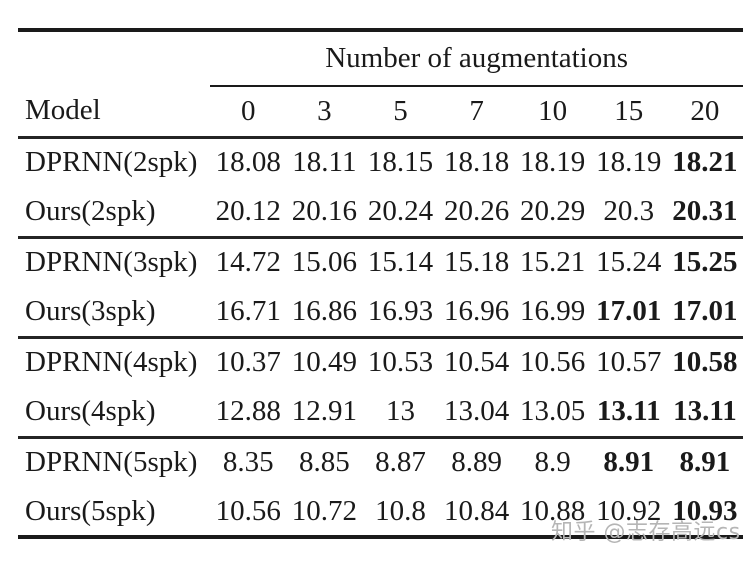 The width and height of the screenshot is (755, 564). I want to click on column-header-7: 7, so click(476, 112).